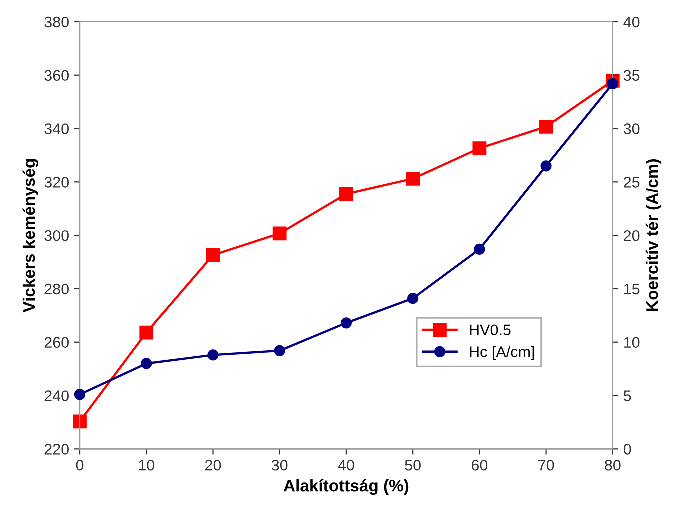 The image size is (678, 511). What do you see at coordinates (632, 182) in the screenshot?
I see `y2-tick-label: 25` at bounding box center [632, 182].